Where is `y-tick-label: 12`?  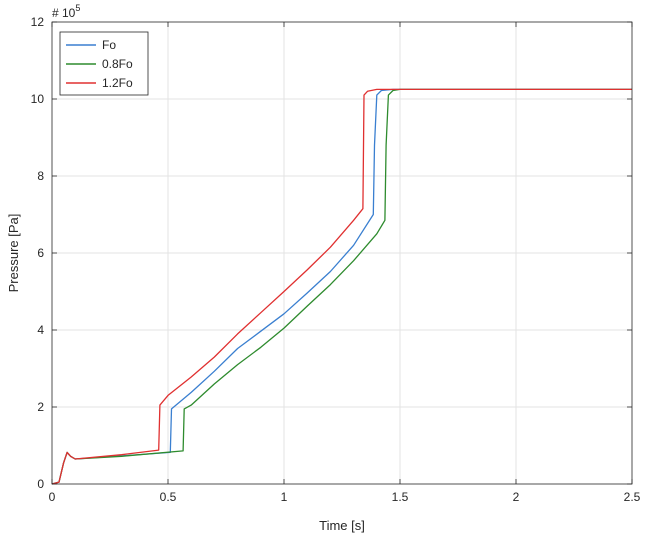
y-tick-label: 12 is located at coordinates (38, 22).